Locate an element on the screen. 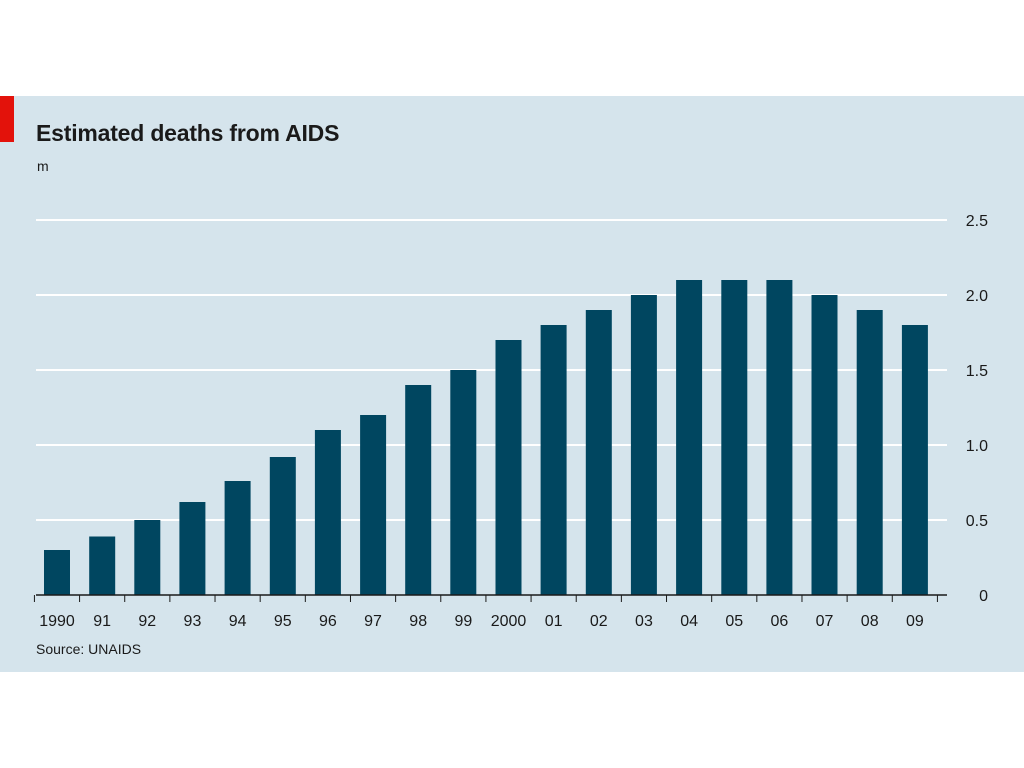 The width and height of the screenshot is (1024, 768). x-tick-label: 94 is located at coordinates (238, 621).